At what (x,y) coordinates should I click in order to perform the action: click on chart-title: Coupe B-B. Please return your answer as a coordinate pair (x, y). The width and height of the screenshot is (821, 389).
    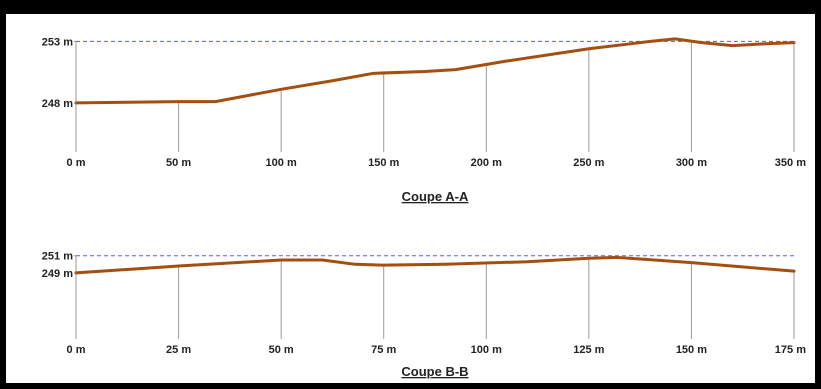
    Looking at the image, I should click on (434, 371).